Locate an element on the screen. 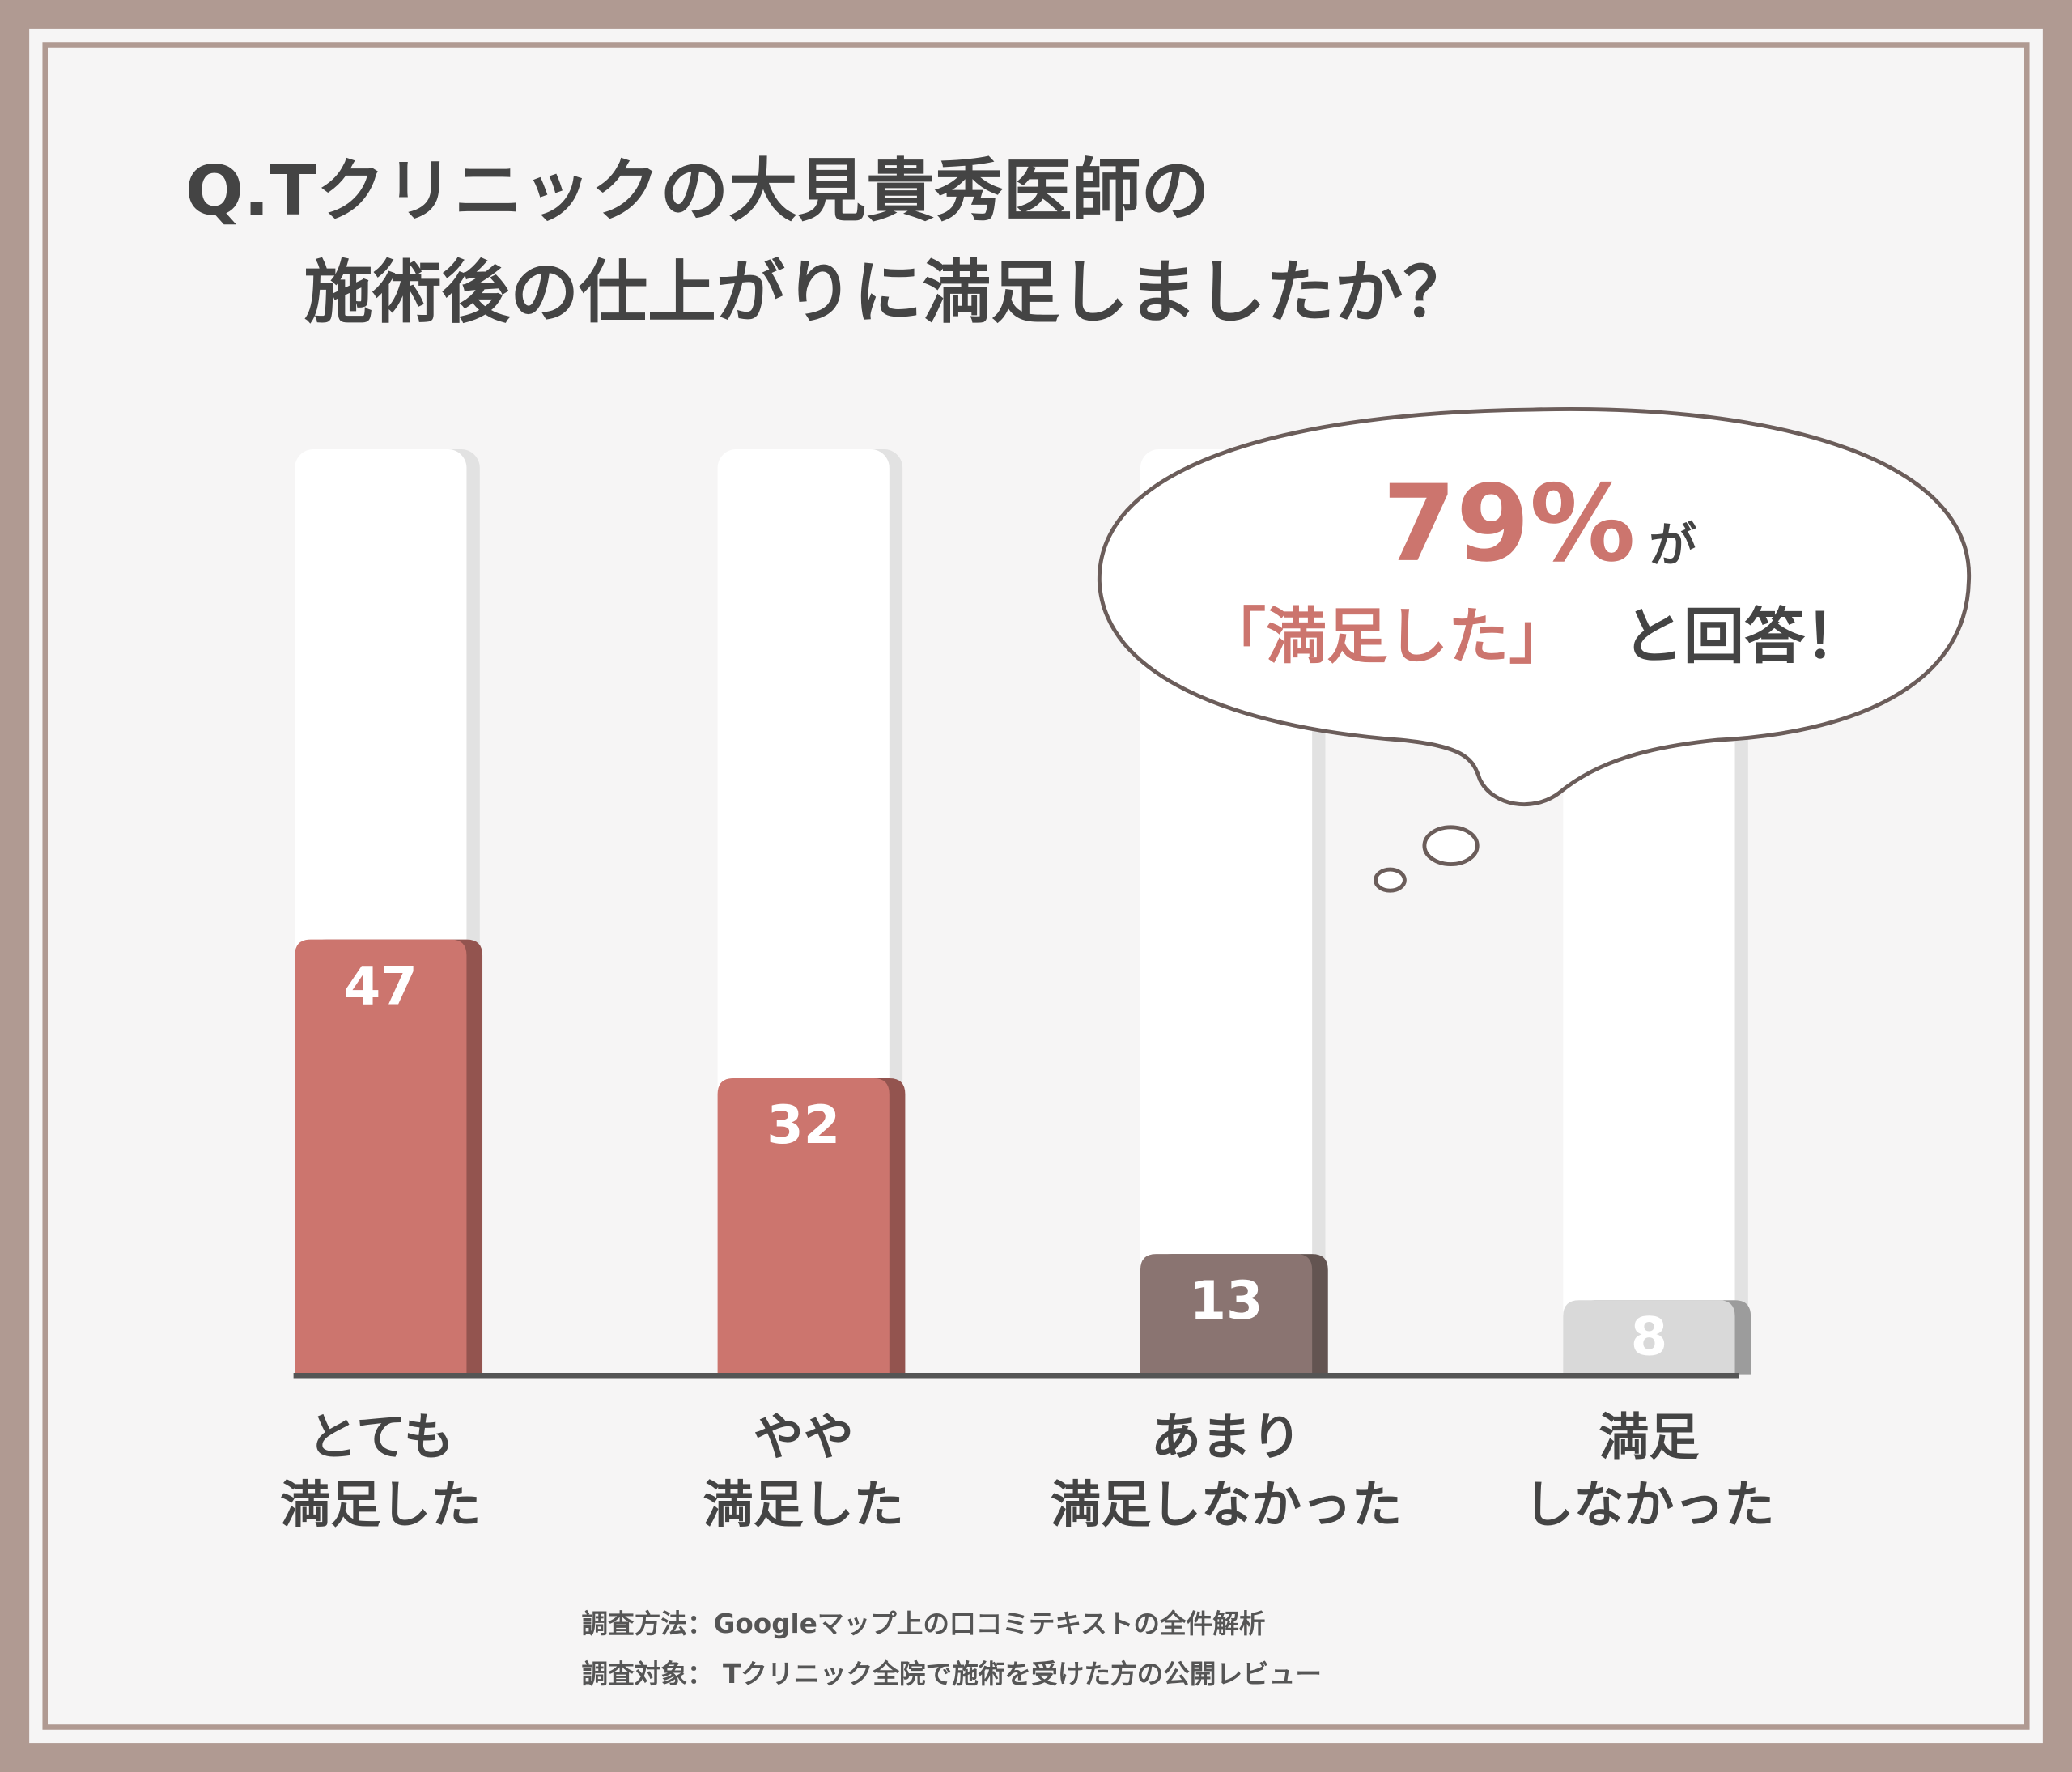 This screenshot has width=2072, height=1772. speech-bubble: 79% が 「満足した」 と回答！ is located at coordinates (1534, 650).